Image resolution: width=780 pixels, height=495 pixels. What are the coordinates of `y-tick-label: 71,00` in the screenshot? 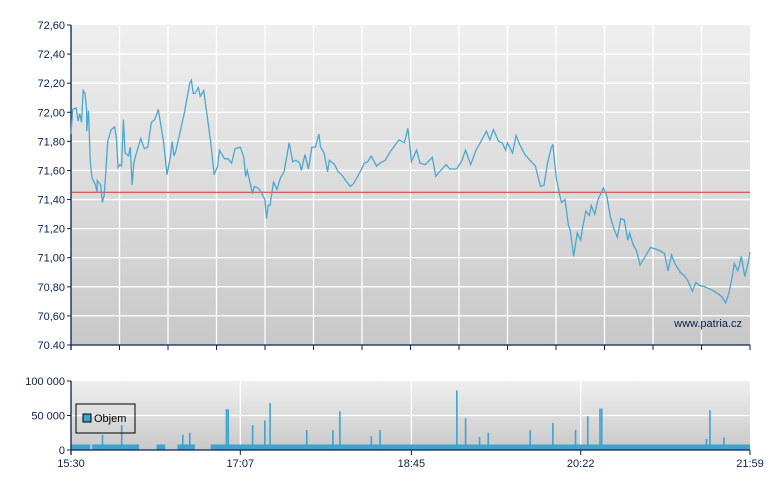 It's located at (51, 259).